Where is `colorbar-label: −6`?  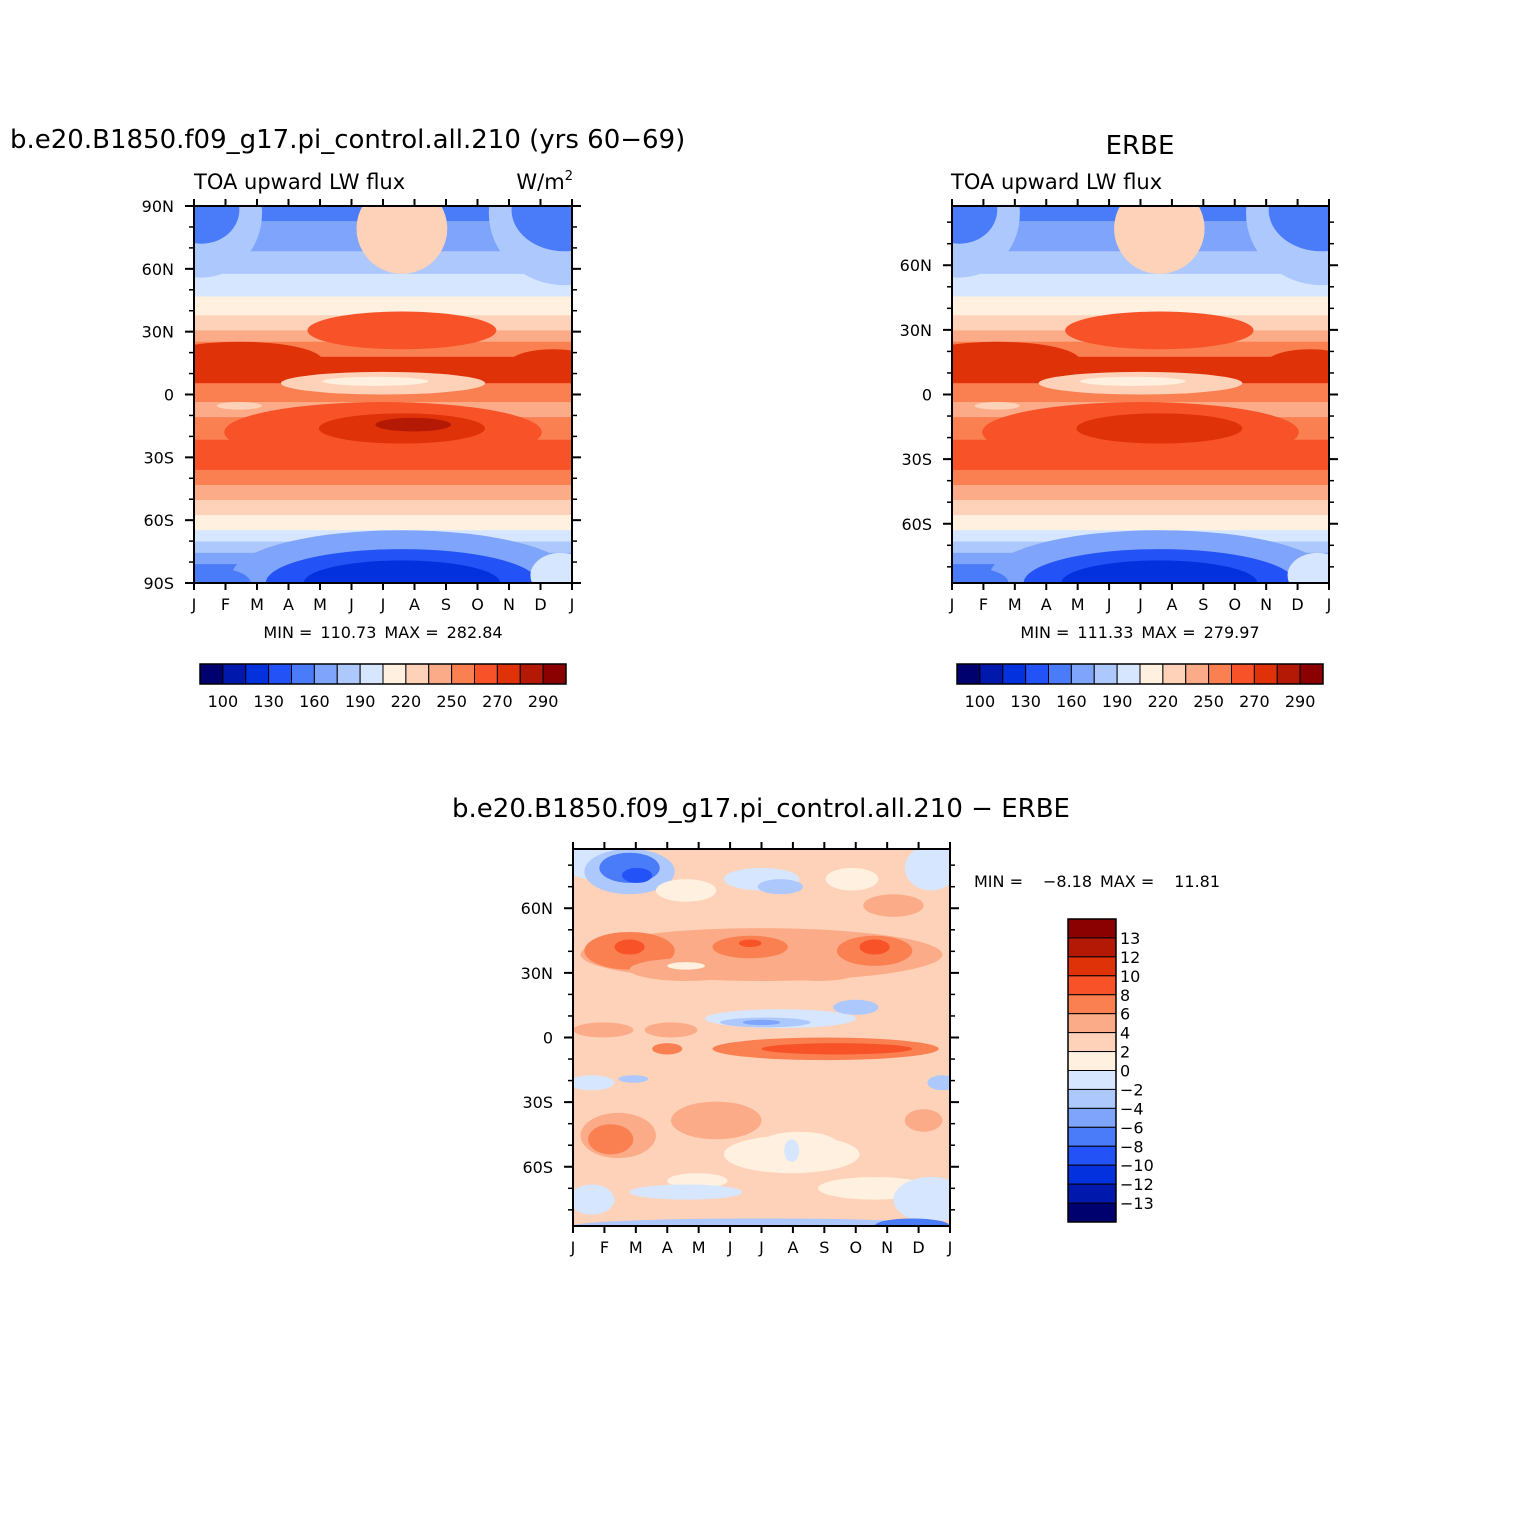 colorbar-label: −6 is located at coordinates (1132, 1127).